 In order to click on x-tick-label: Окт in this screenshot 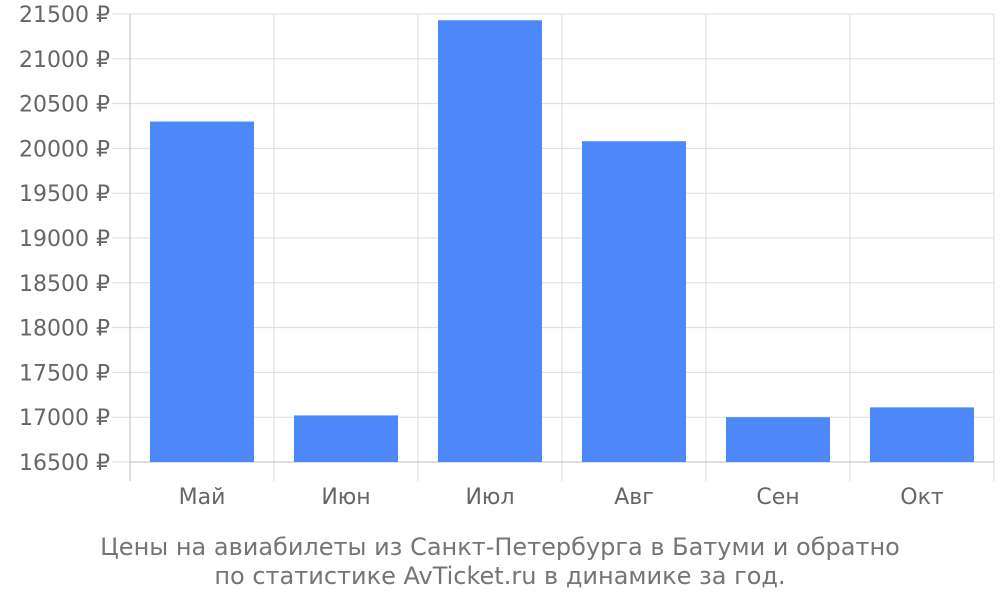, I will do `click(922, 497)`.